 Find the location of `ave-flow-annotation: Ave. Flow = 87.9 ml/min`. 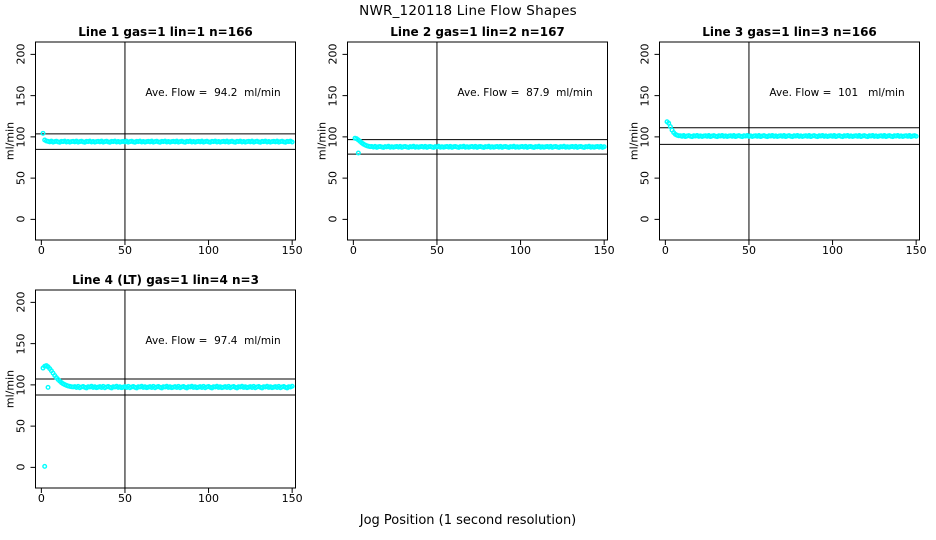

ave-flow-annotation: Ave. Flow = 87.9 ml/min is located at coordinates (525, 93).